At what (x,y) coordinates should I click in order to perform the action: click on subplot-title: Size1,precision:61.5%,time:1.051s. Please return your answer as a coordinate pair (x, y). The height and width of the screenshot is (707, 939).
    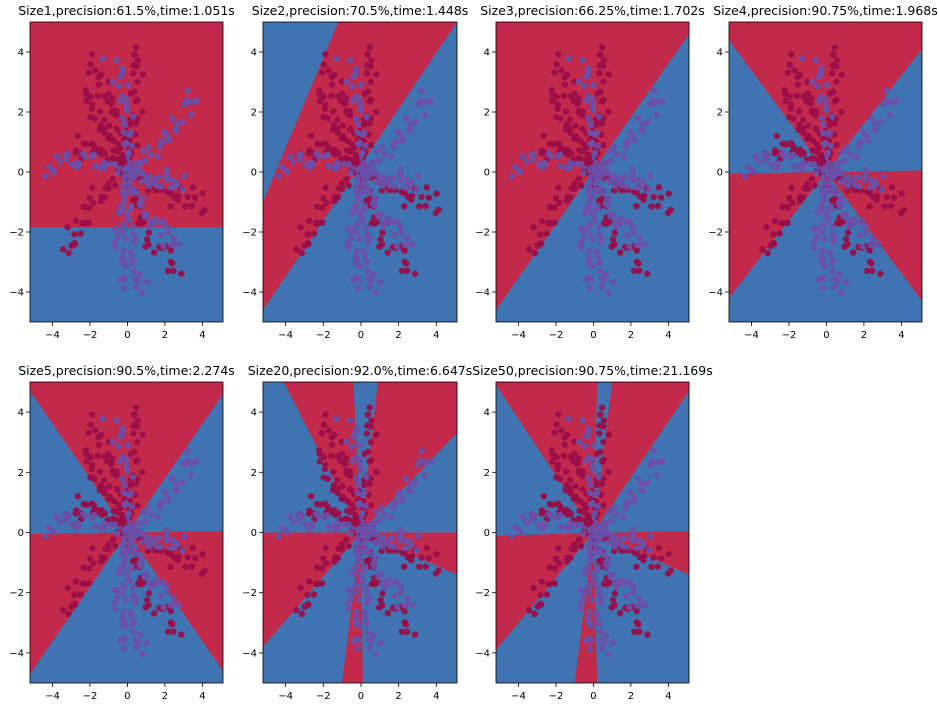
    Looking at the image, I should click on (126, 10).